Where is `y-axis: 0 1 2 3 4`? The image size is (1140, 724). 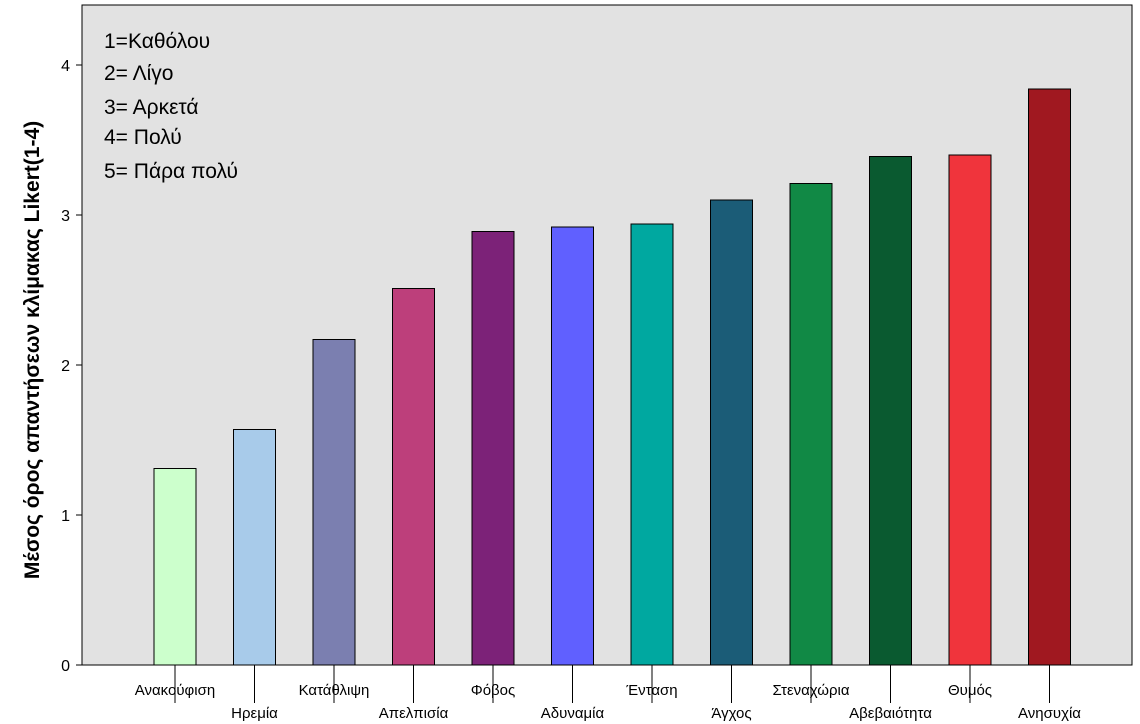
y-axis: 0 1 2 3 4 is located at coordinates (71, 366).